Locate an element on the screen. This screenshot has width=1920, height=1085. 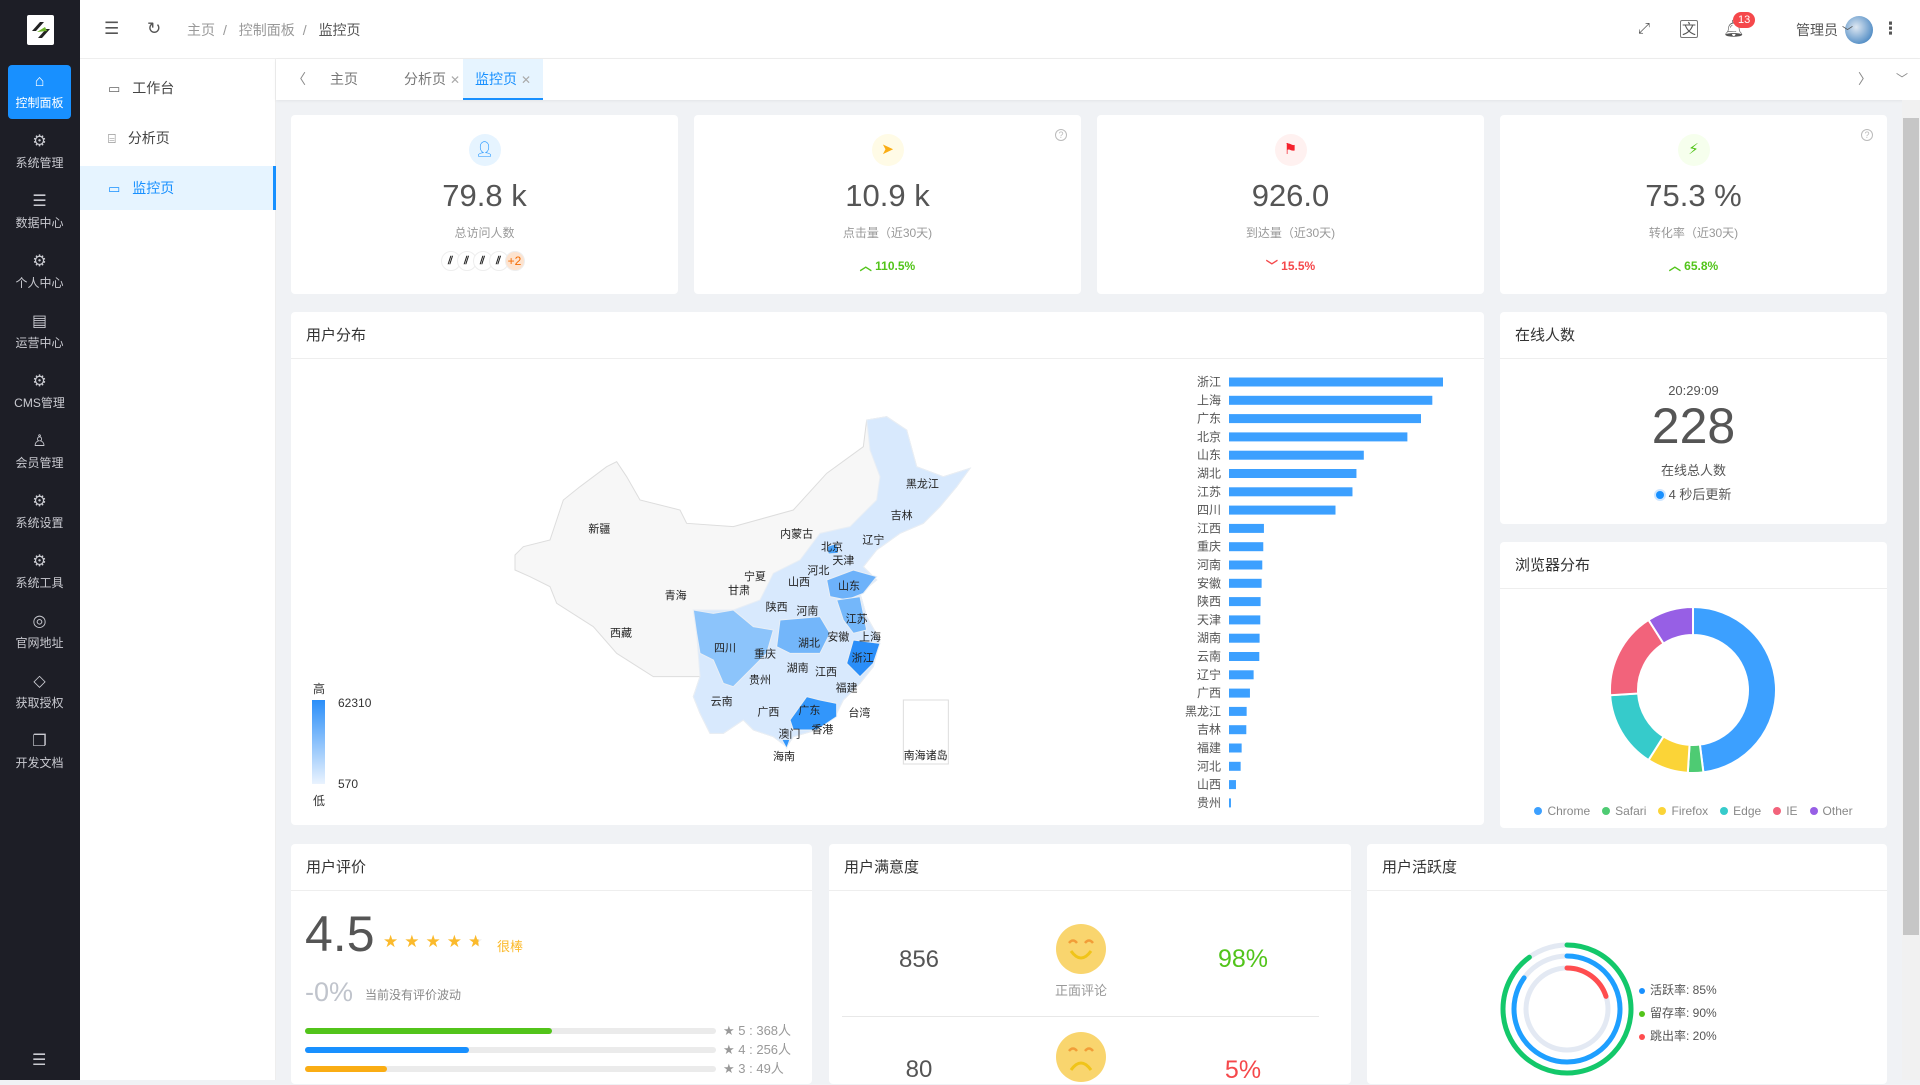
map-province-jiangsu is located at coordinates (852, 615).